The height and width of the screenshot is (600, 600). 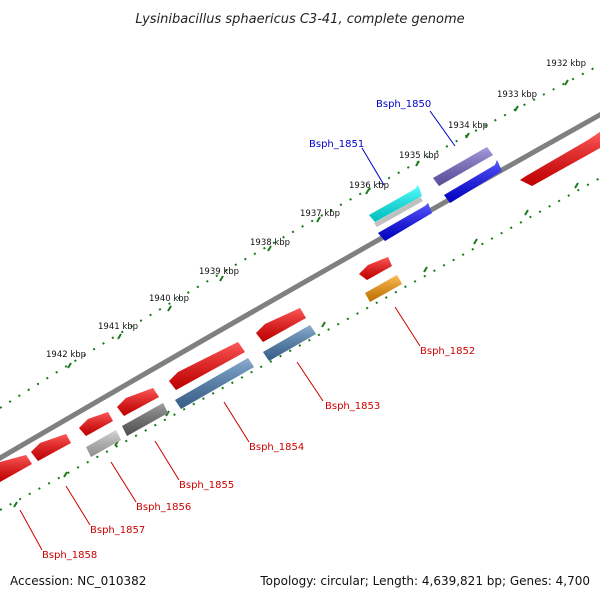 I want to click on tick-label: 1934 kbp, so click(x=468, y=126).